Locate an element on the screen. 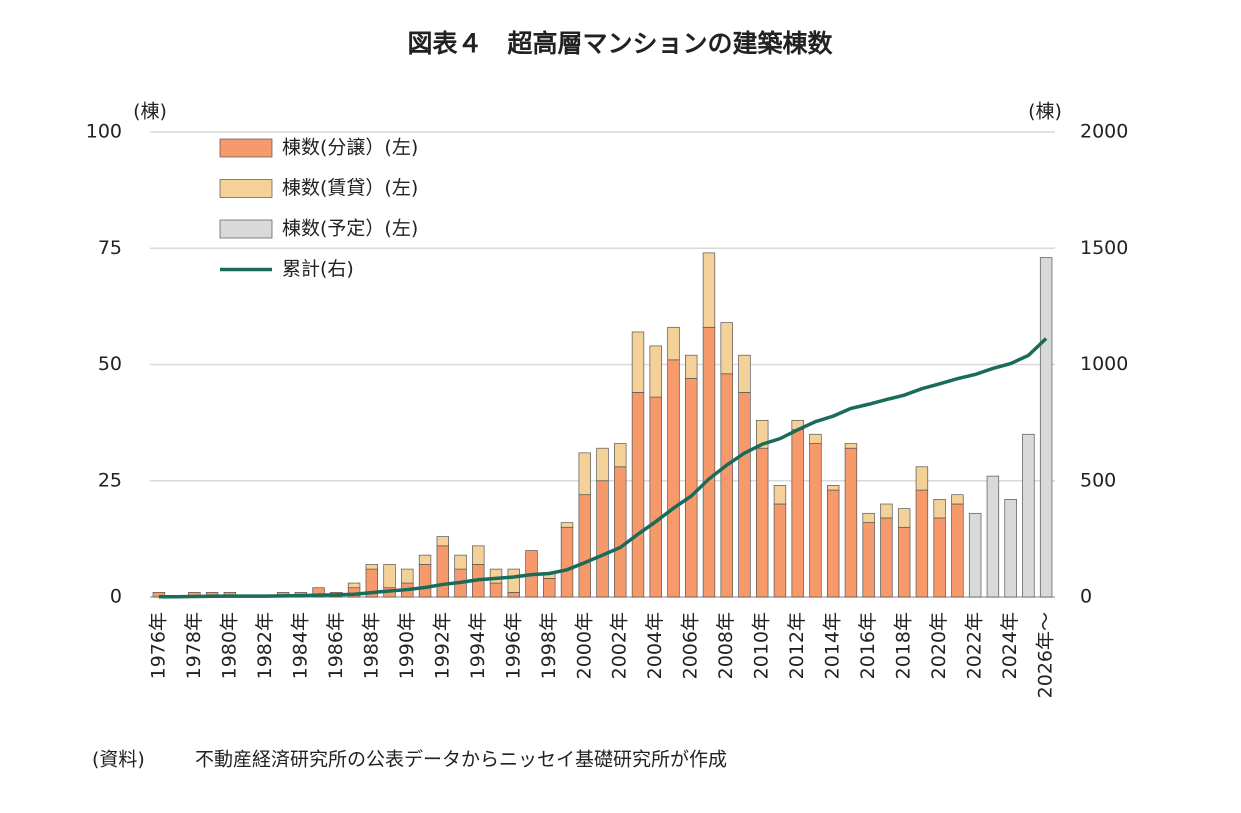  x-tick-label: 2016年 is located at coordinates (868, 645).